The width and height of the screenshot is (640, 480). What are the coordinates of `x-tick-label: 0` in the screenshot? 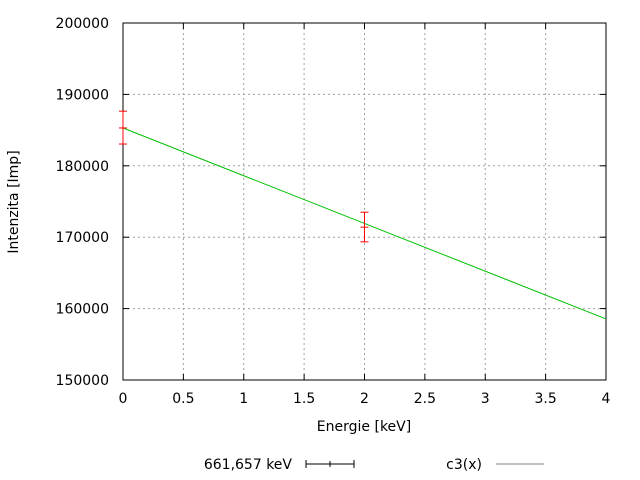 It's located at (123, 399).